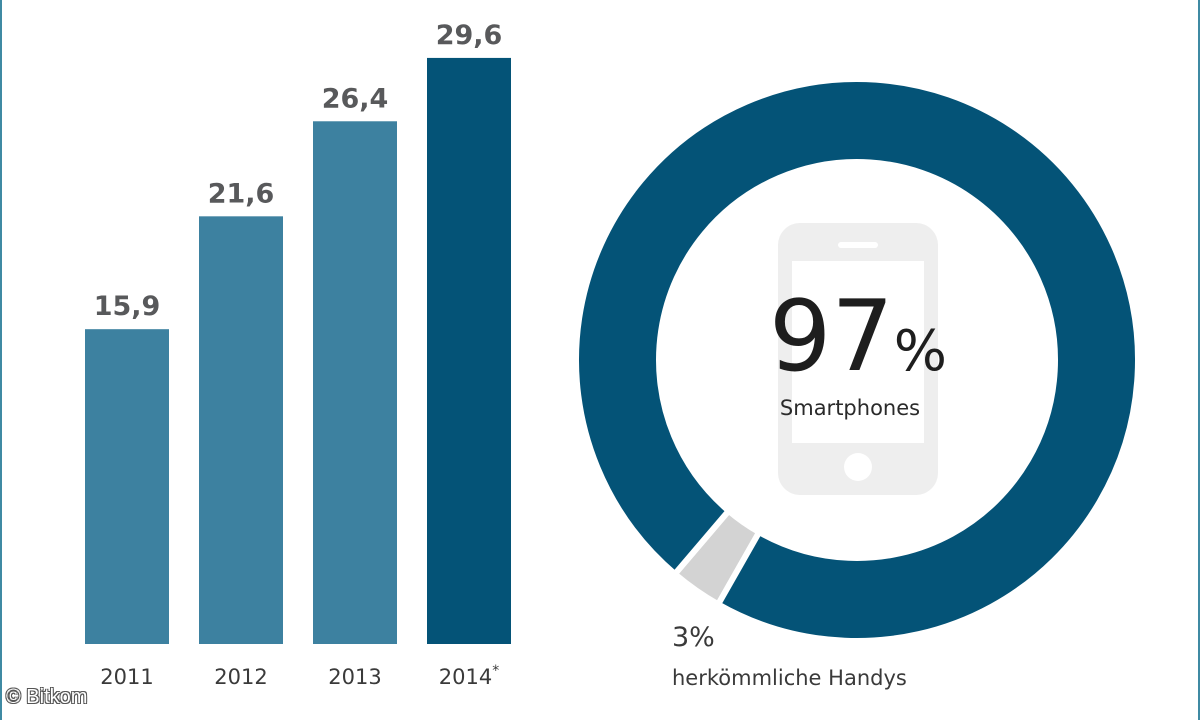  I want to click on center-percentage-value: 97, so click(831, 337).